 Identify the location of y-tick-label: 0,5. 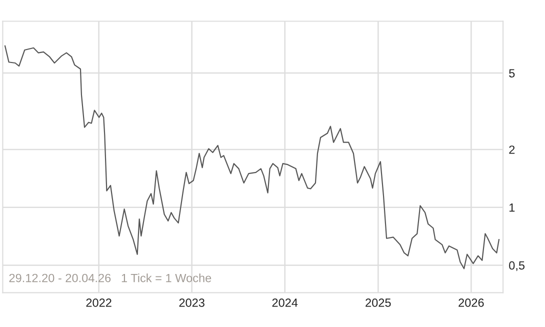
(517, 266).